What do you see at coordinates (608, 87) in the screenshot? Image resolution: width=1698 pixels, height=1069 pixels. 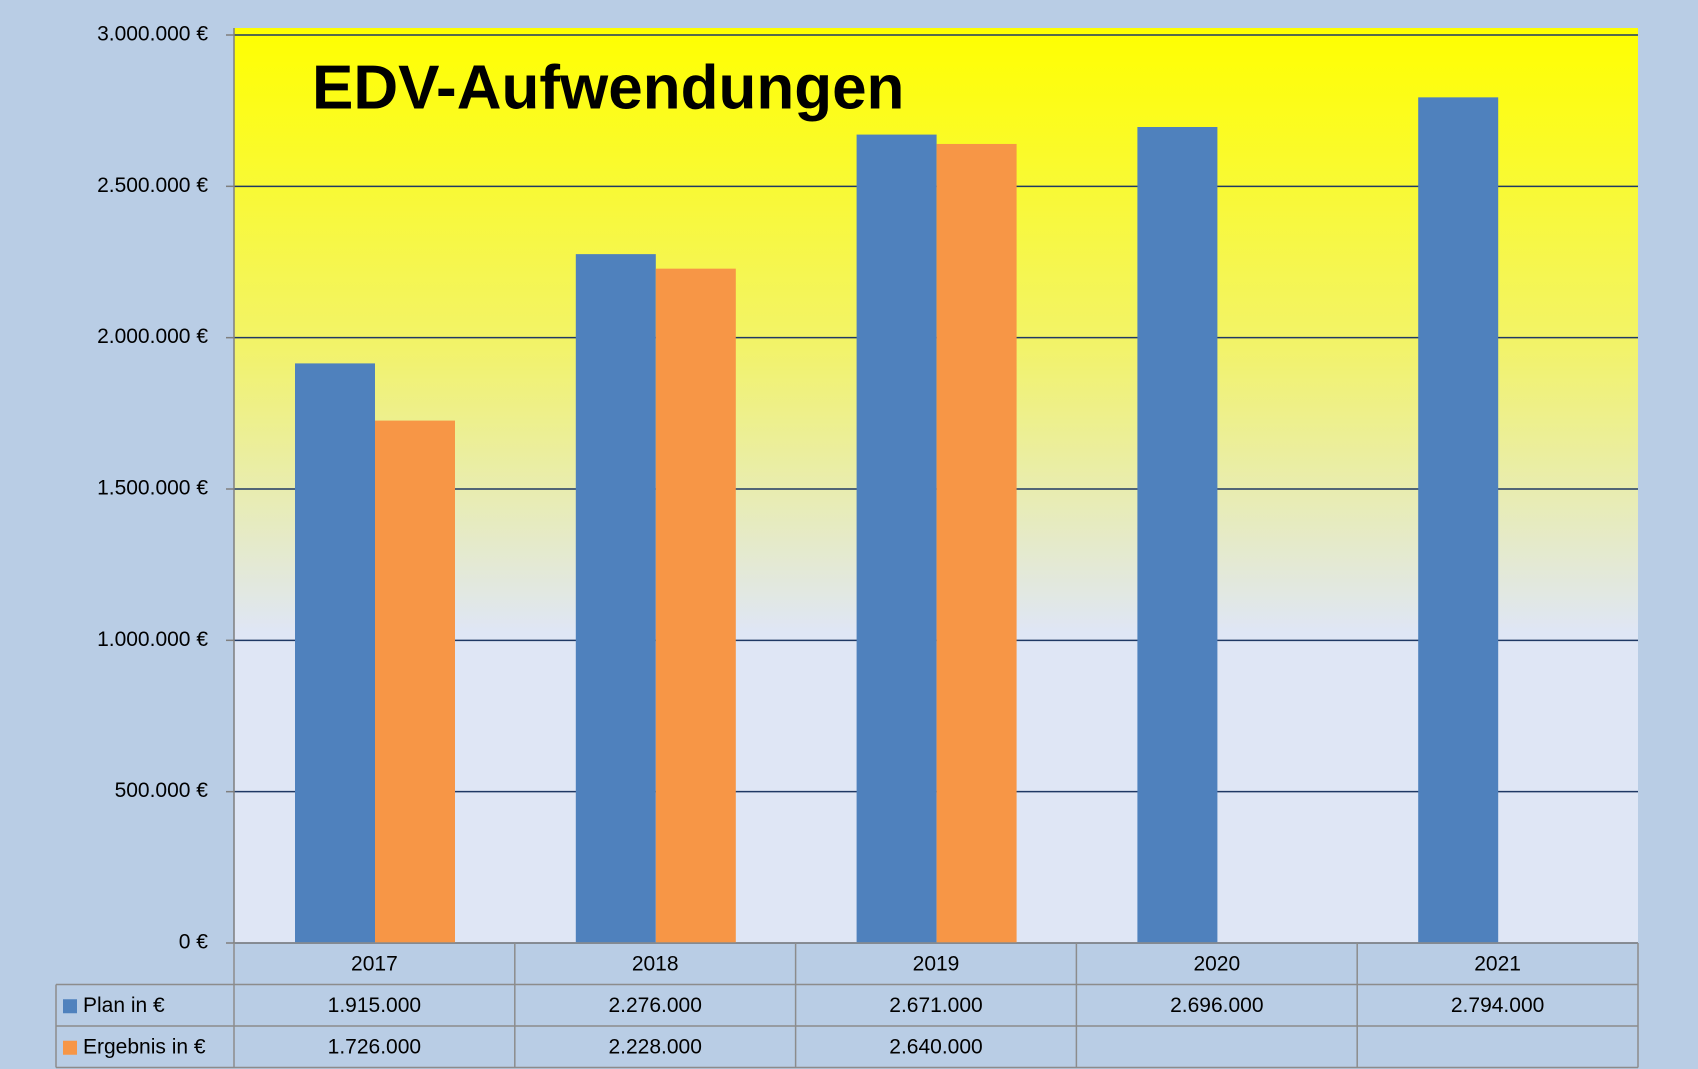 I see `chart-title: EDV-Aufwendungen` at bounding box center [608, 87].